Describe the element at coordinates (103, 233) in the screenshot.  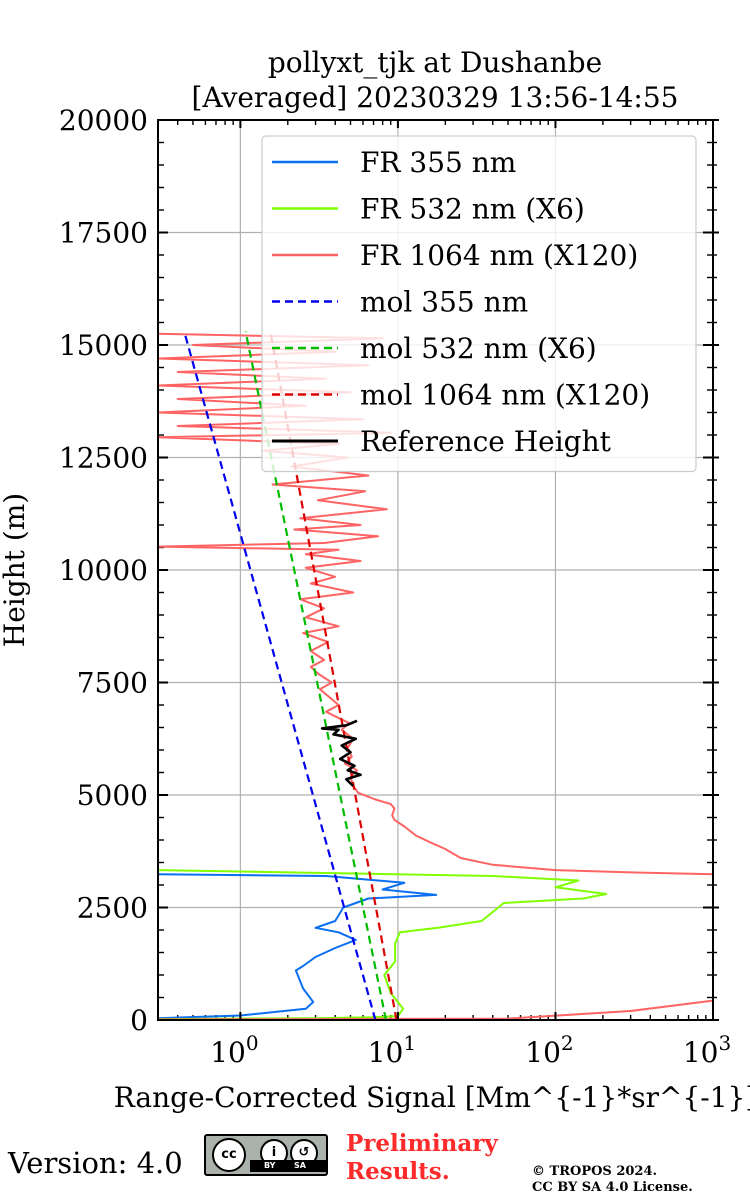
I see `y-tick-label: 17500` at that location.